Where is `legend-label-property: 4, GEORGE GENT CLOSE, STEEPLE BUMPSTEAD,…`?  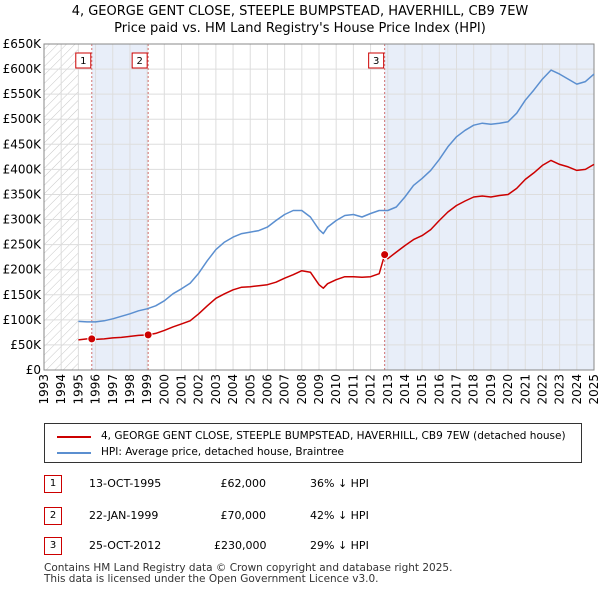
legend-label-property: 4, GEORGE GENT CLOSE, STEEPLE BUMPSTEAD,… is located at coordinates (333, 436).